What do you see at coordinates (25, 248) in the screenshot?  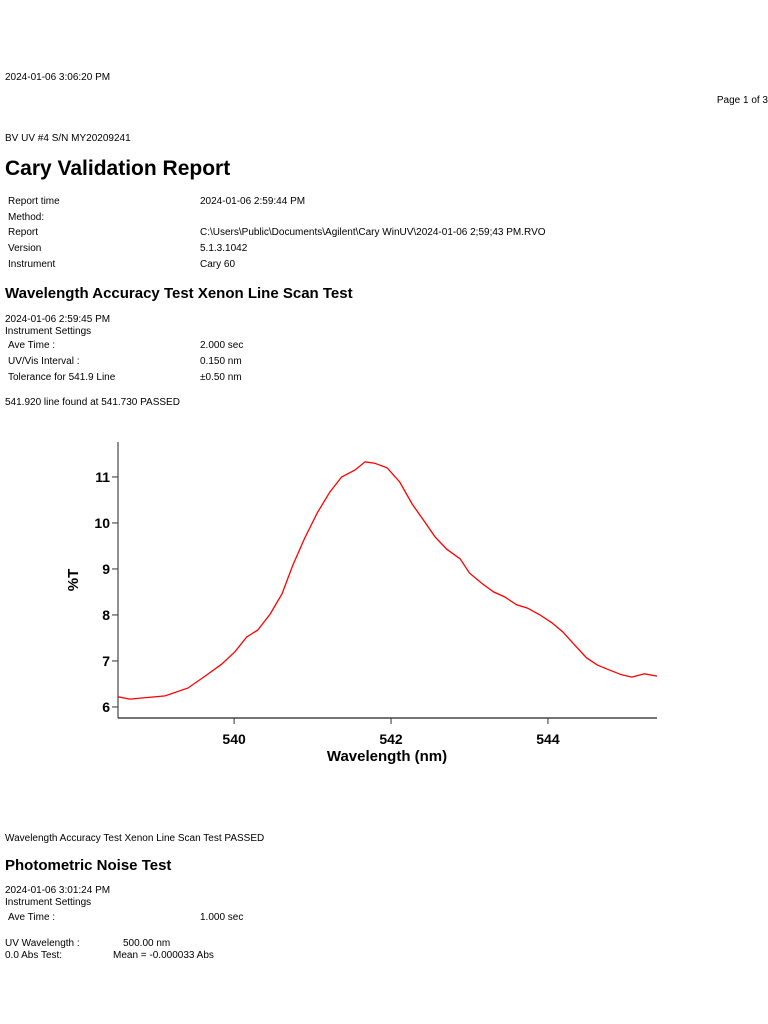 I see `info-label: Version` at bounding box center [25, 248].